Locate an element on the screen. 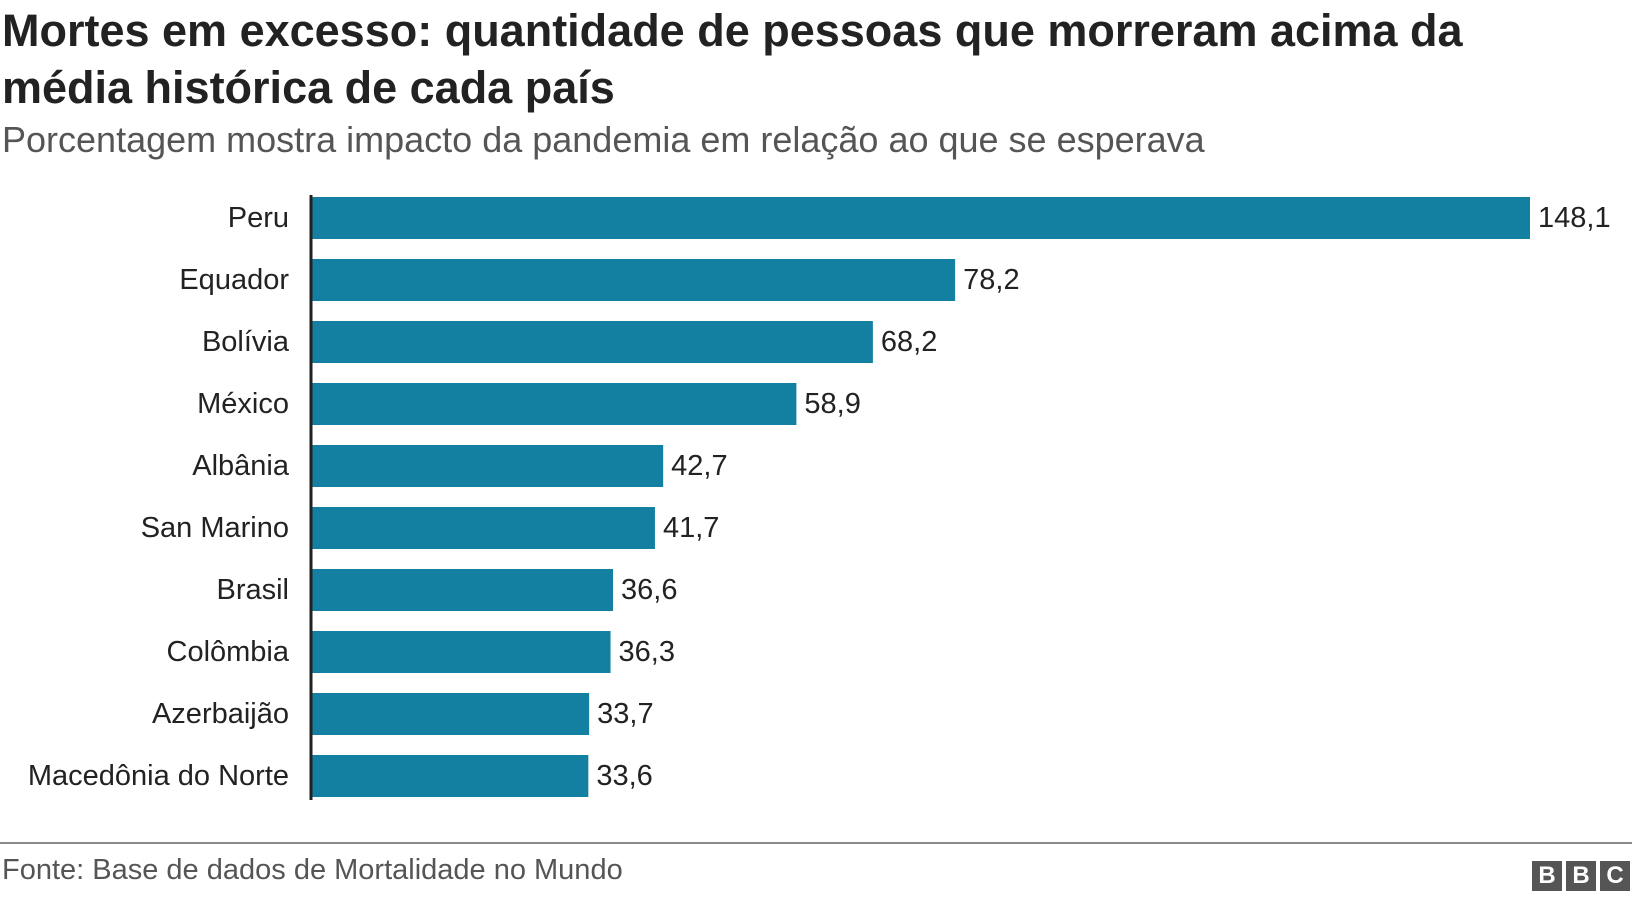 Image resolution: width=1632 pixels, height=898 pixels. bbc-logo: B B C is located at coordinates (1581, 876).